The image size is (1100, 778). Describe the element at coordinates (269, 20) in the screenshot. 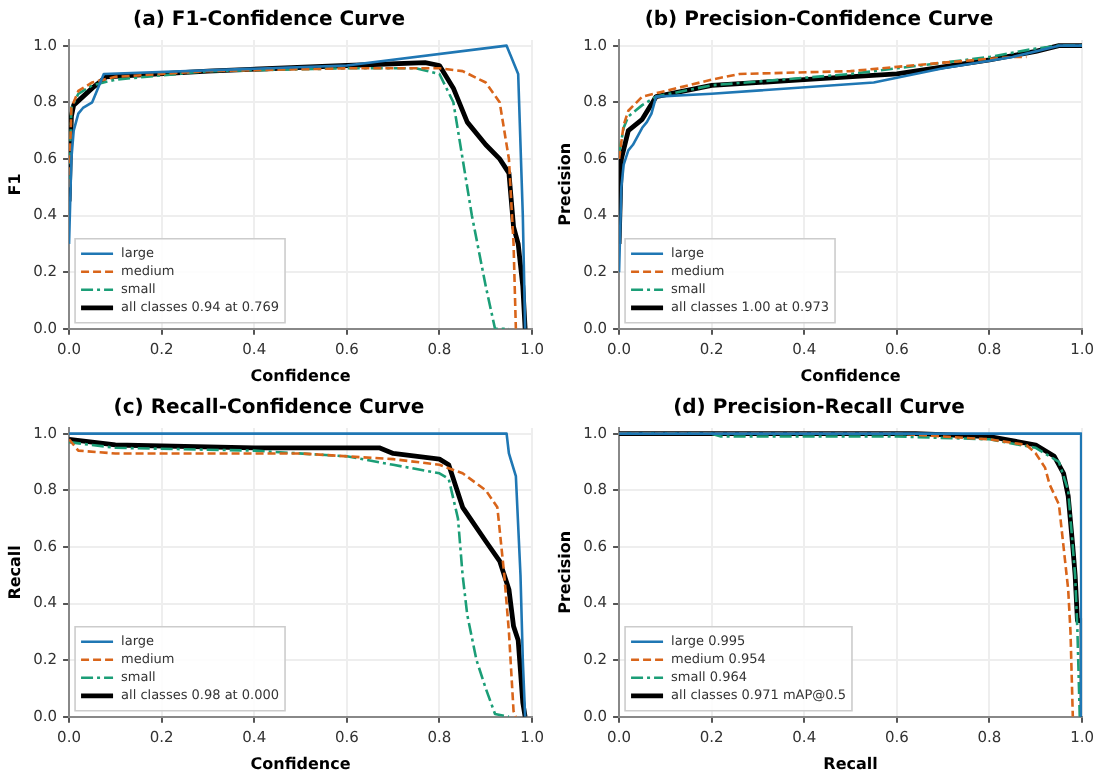

I see `chart-title: (a) F1-Confidence Curve` at that location.